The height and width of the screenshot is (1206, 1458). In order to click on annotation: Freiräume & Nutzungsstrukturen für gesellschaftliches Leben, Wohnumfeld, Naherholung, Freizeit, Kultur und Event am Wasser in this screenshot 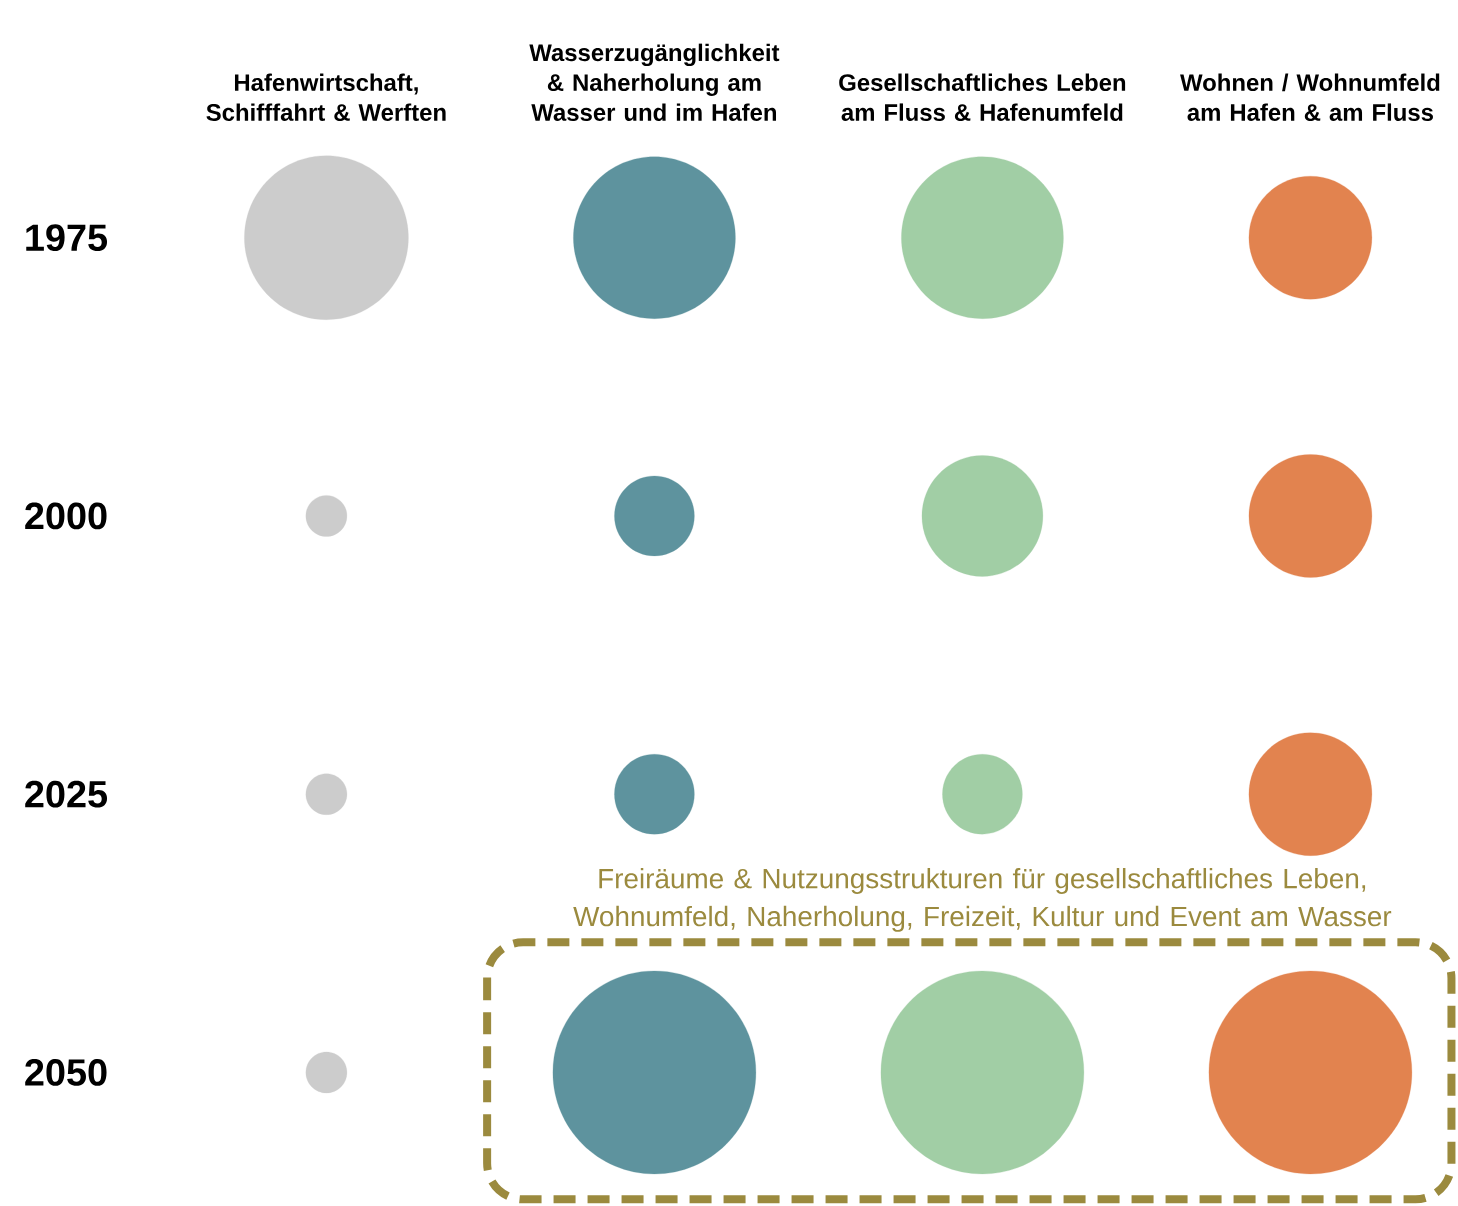, I will do `click(982, 899)`.